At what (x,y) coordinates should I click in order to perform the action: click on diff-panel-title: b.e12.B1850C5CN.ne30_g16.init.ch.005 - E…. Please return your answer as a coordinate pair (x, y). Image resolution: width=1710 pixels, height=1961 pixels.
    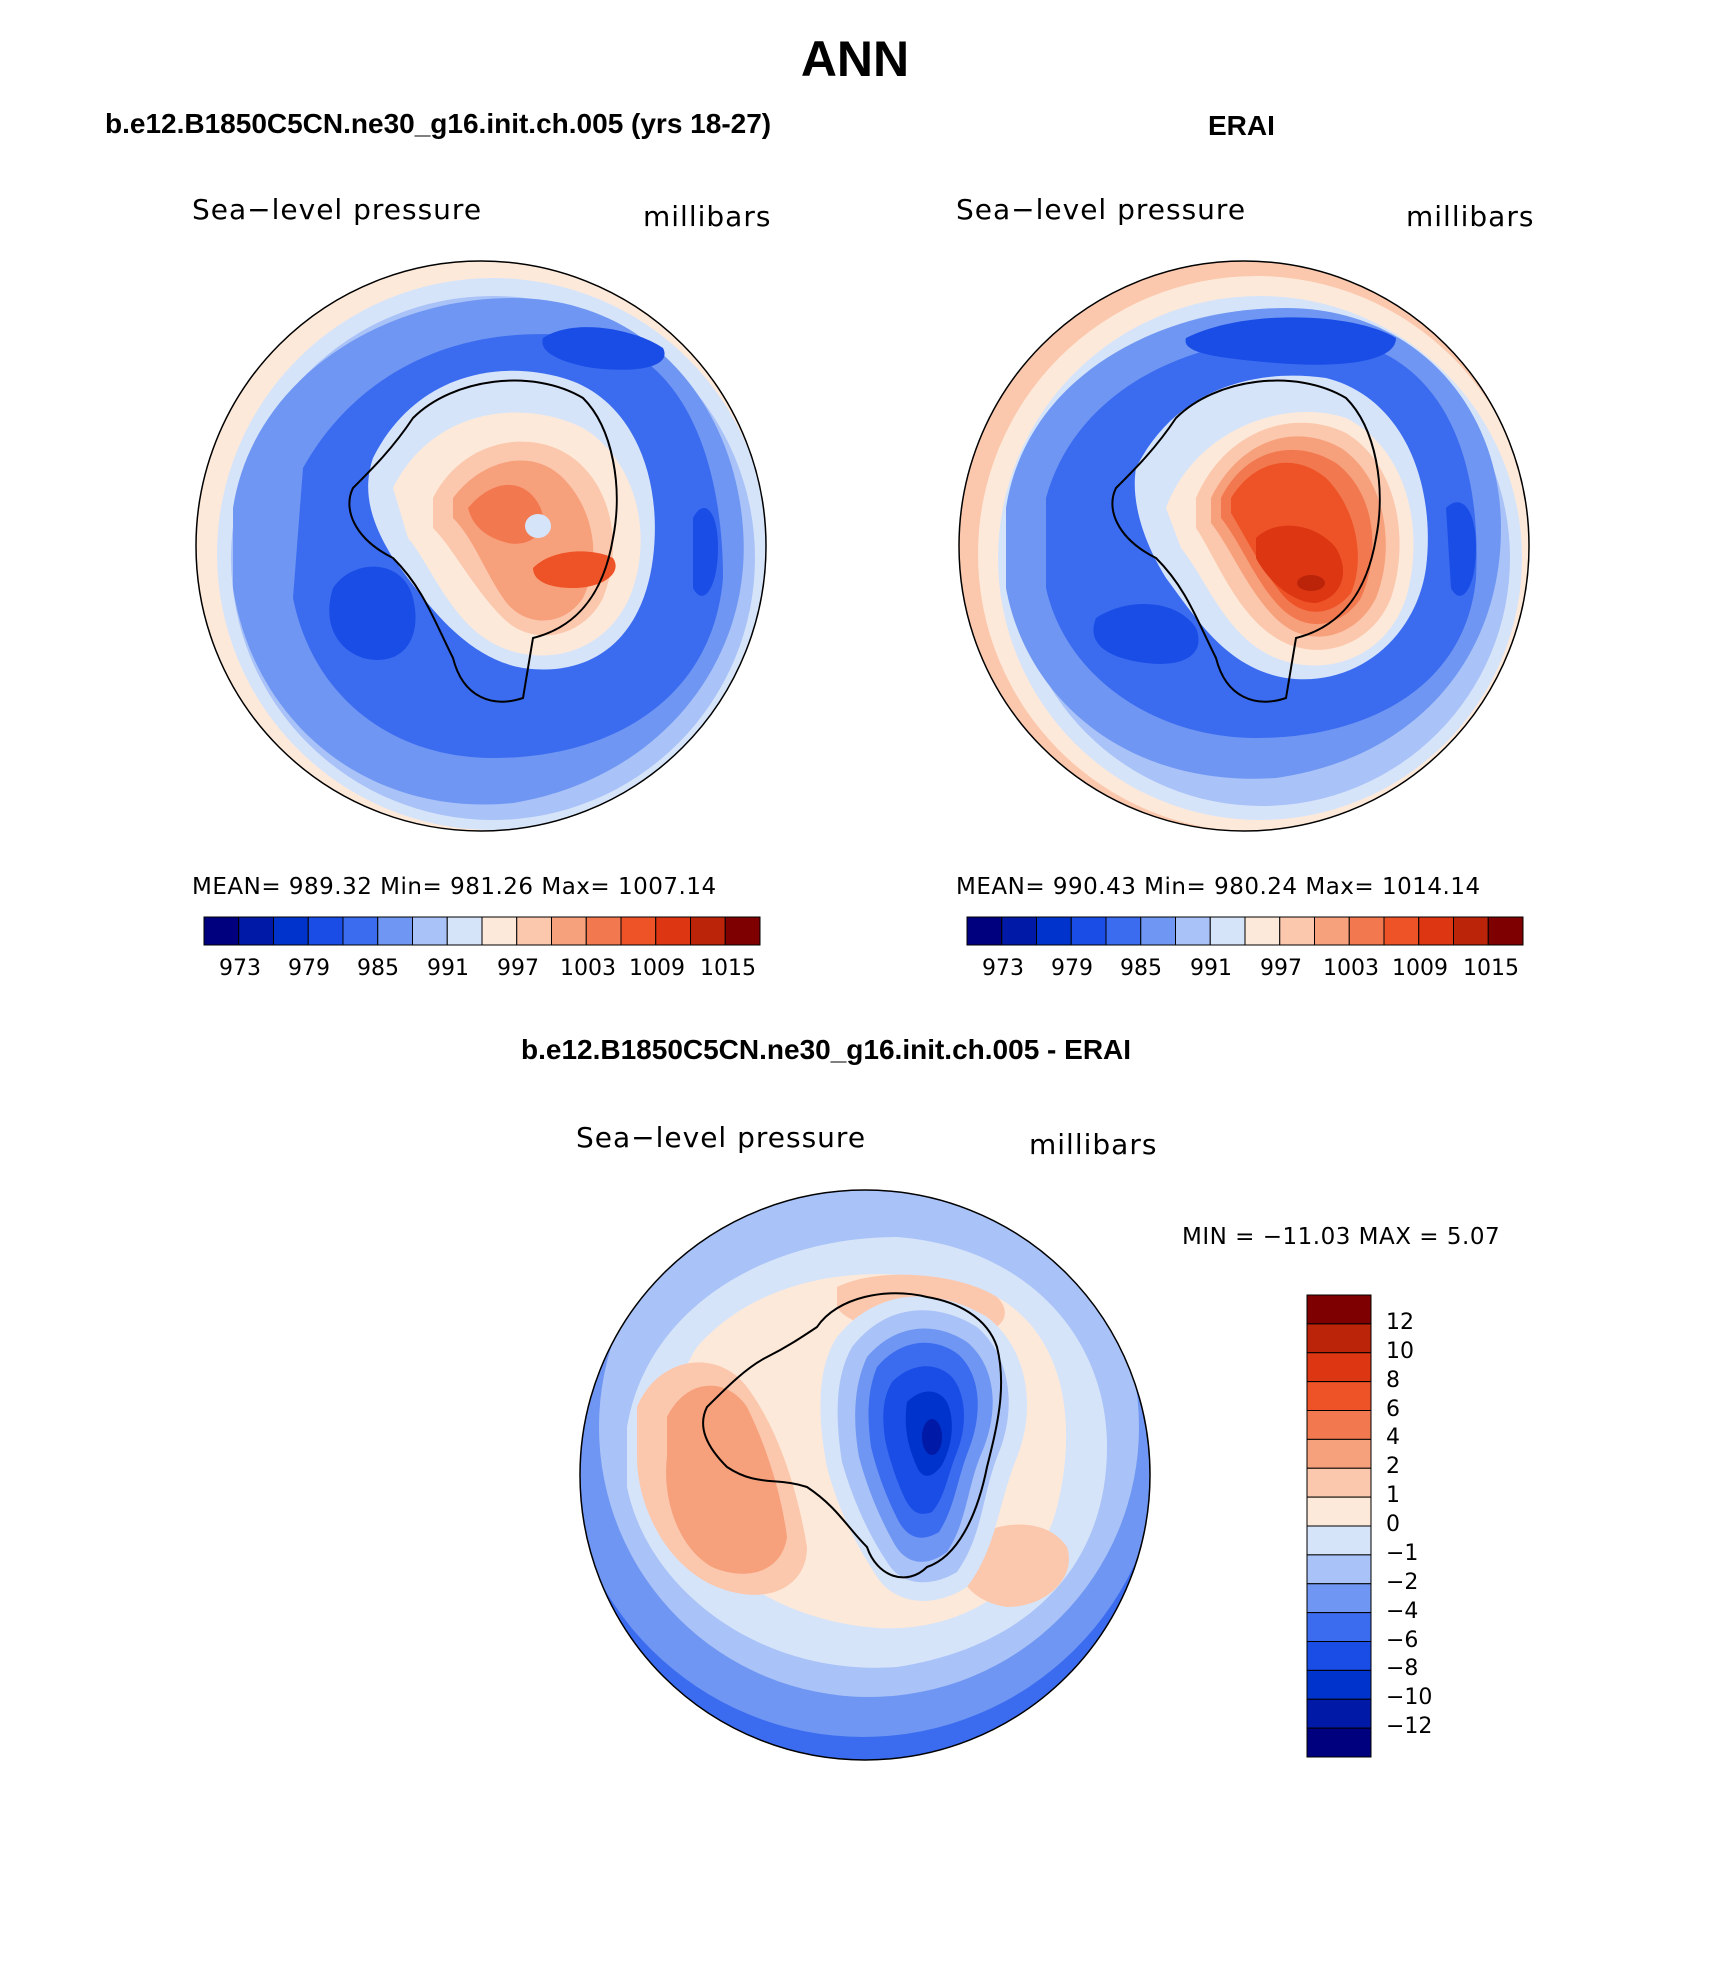
    Looking at the image, I should click on (826, 1049).